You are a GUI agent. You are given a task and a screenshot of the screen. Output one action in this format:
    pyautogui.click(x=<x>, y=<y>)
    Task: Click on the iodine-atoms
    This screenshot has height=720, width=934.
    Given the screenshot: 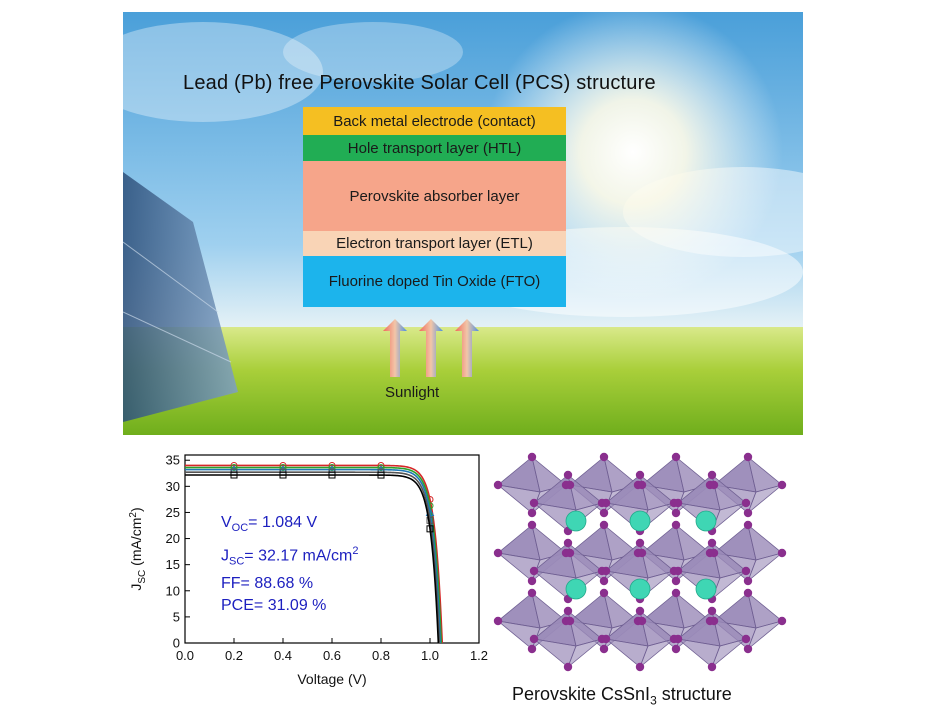 What is the action you would take?
    pyautogui.click(x=640, y=562)
    